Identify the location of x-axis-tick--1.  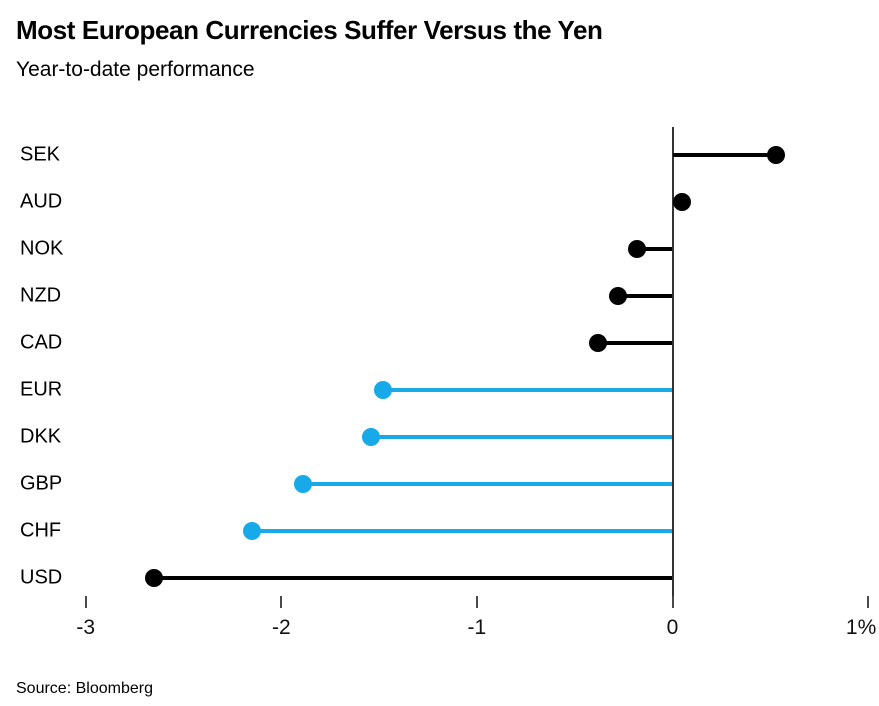
(476, 602).